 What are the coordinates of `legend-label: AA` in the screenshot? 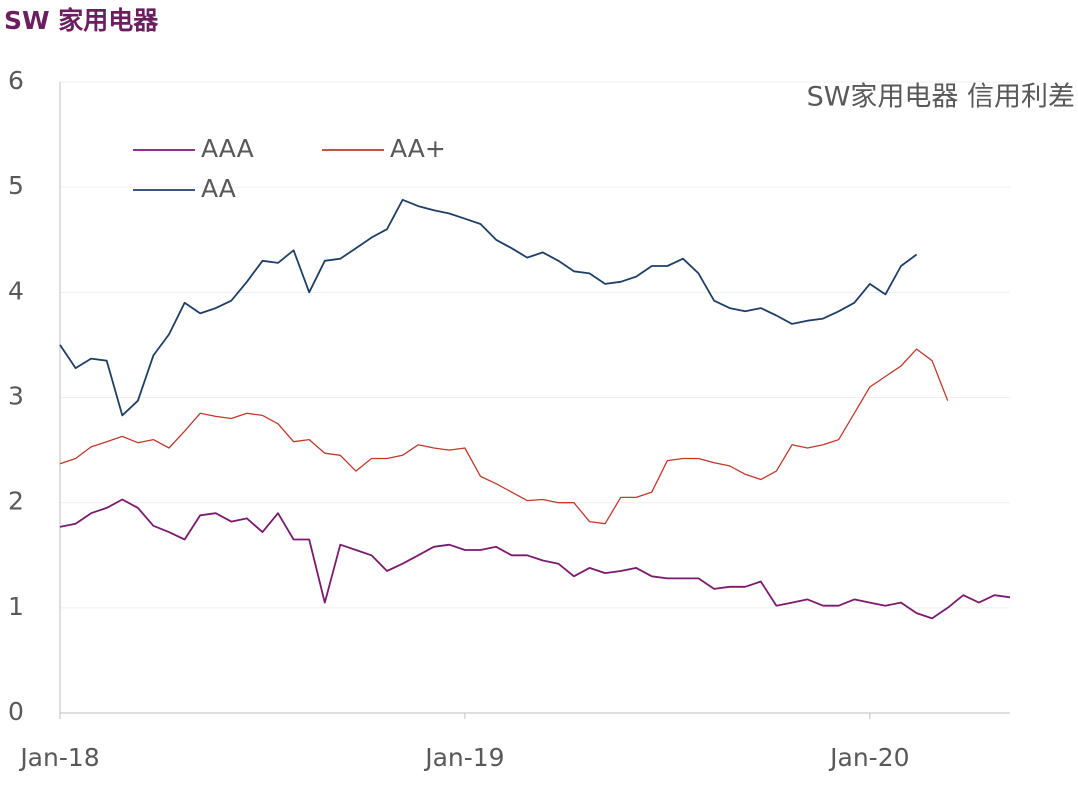 It's located at (218, 188).